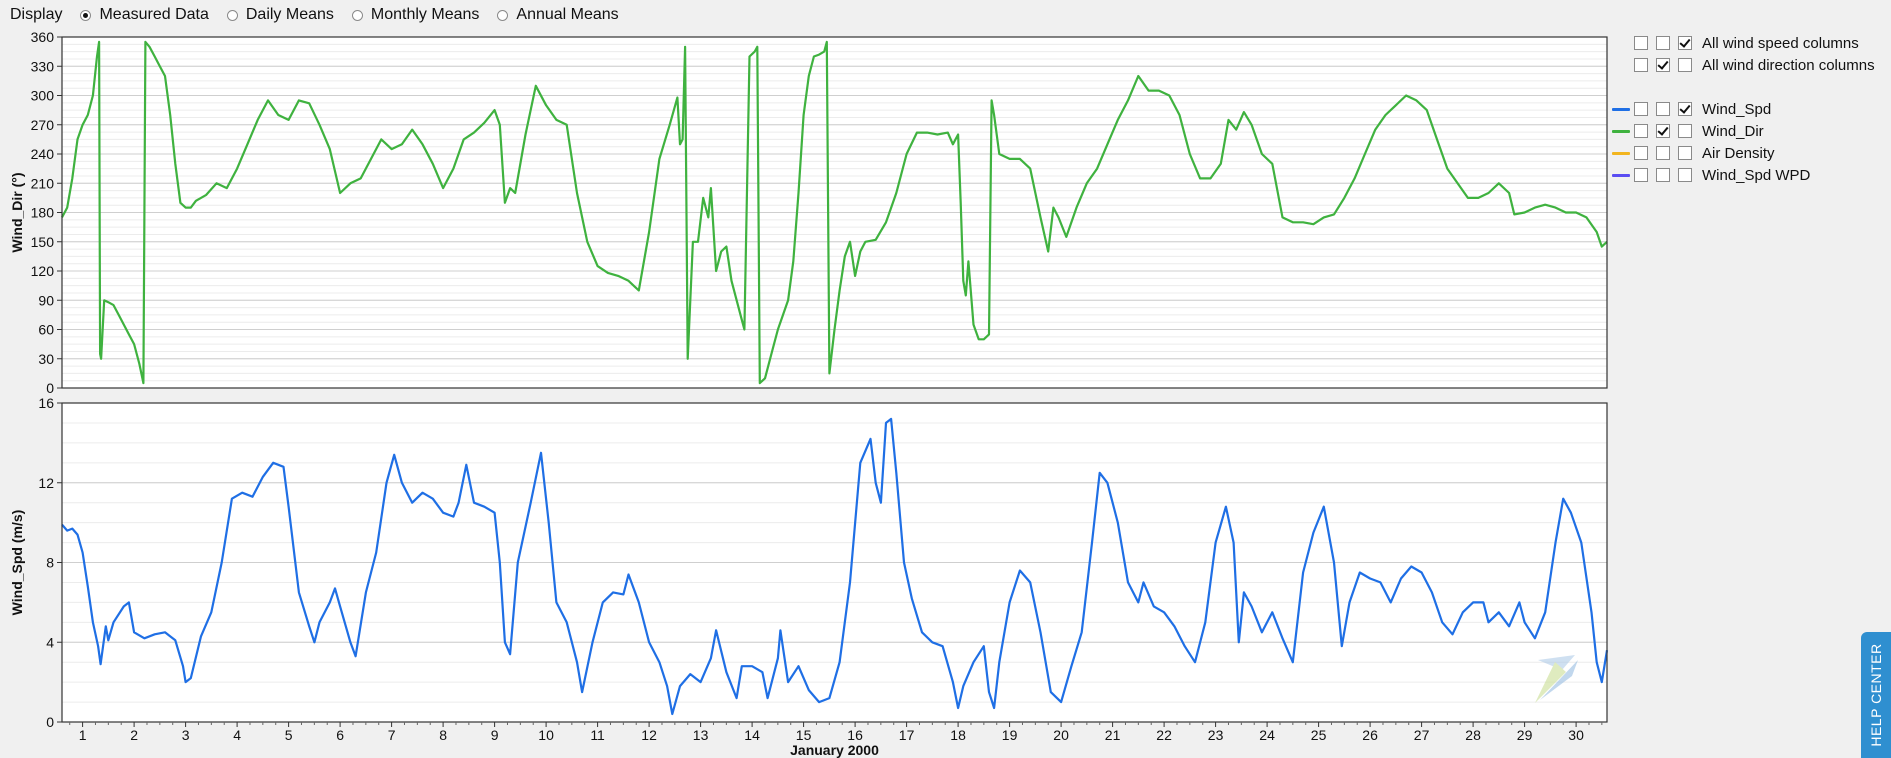 The width and height of the screenshot is (1891, 758). What do you see at coordinates (46, 403) in the screenshot?
I see `y-tick-label: 16` at bounding box center [46, 403].